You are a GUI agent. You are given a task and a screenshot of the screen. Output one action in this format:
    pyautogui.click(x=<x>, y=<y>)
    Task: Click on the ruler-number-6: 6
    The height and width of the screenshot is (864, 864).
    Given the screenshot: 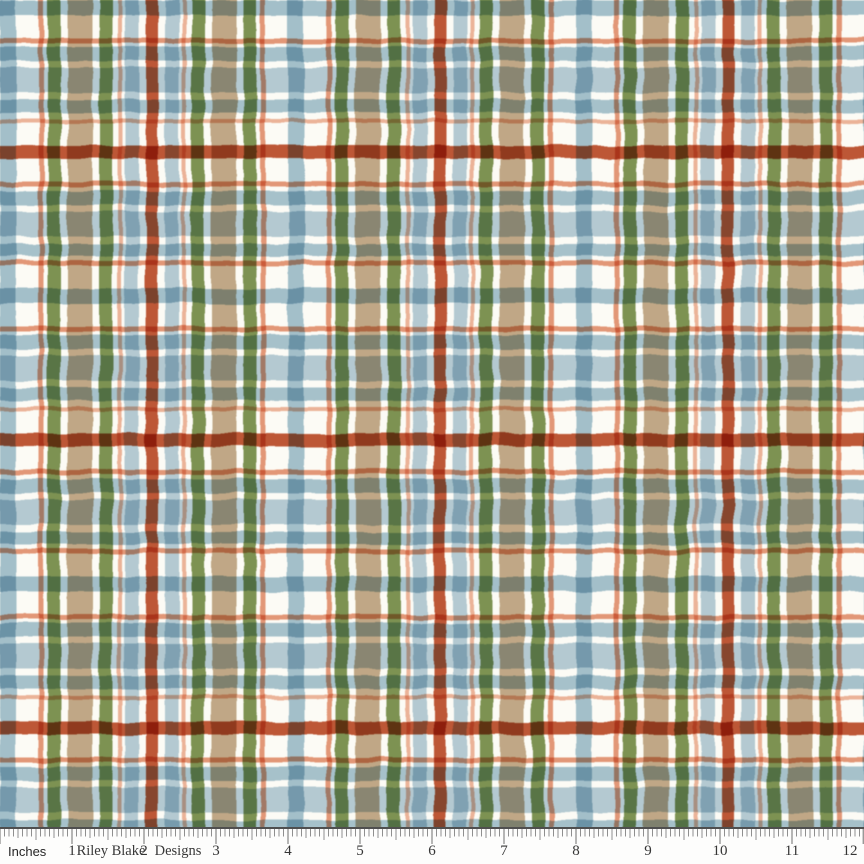 What is the action you would take?
    pyautogui.click(x=432, y=851)
    